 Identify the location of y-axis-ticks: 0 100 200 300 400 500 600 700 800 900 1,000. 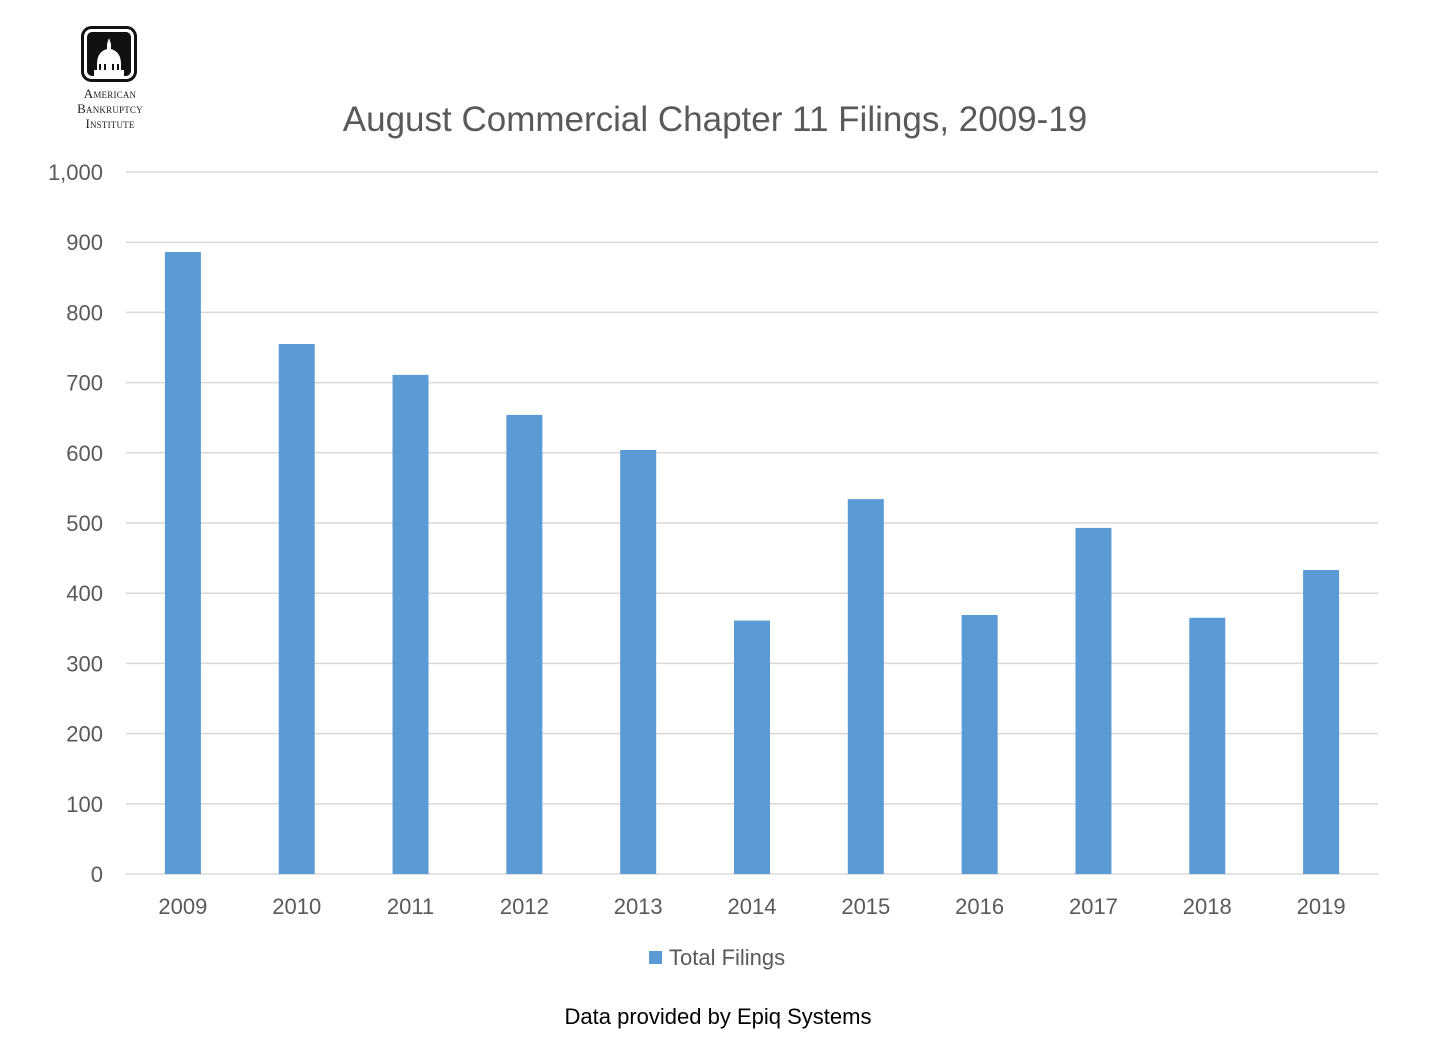
(75, 523).